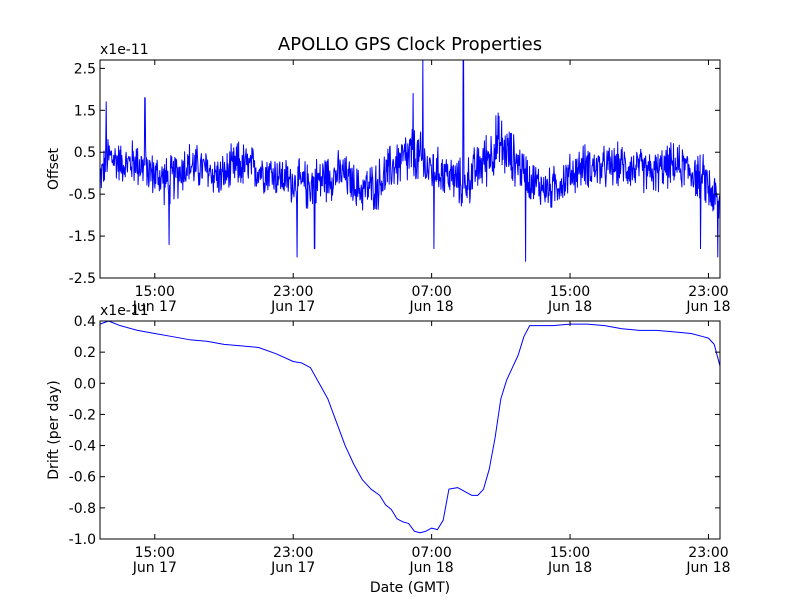 This screenshot has width=800, height=600. Describe the element at coordinates (82, 509) in the screenshot. I see `y-tick-label: -0.8` at that location.